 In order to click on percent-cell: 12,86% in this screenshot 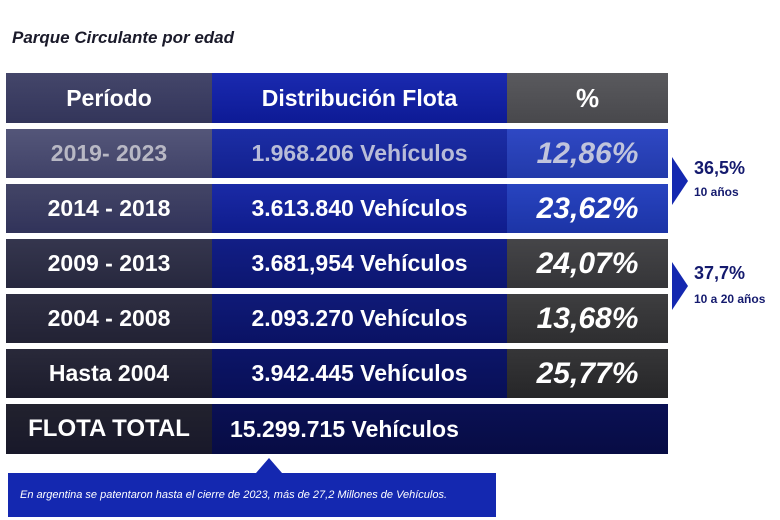, I will do `click(587, 153)`.